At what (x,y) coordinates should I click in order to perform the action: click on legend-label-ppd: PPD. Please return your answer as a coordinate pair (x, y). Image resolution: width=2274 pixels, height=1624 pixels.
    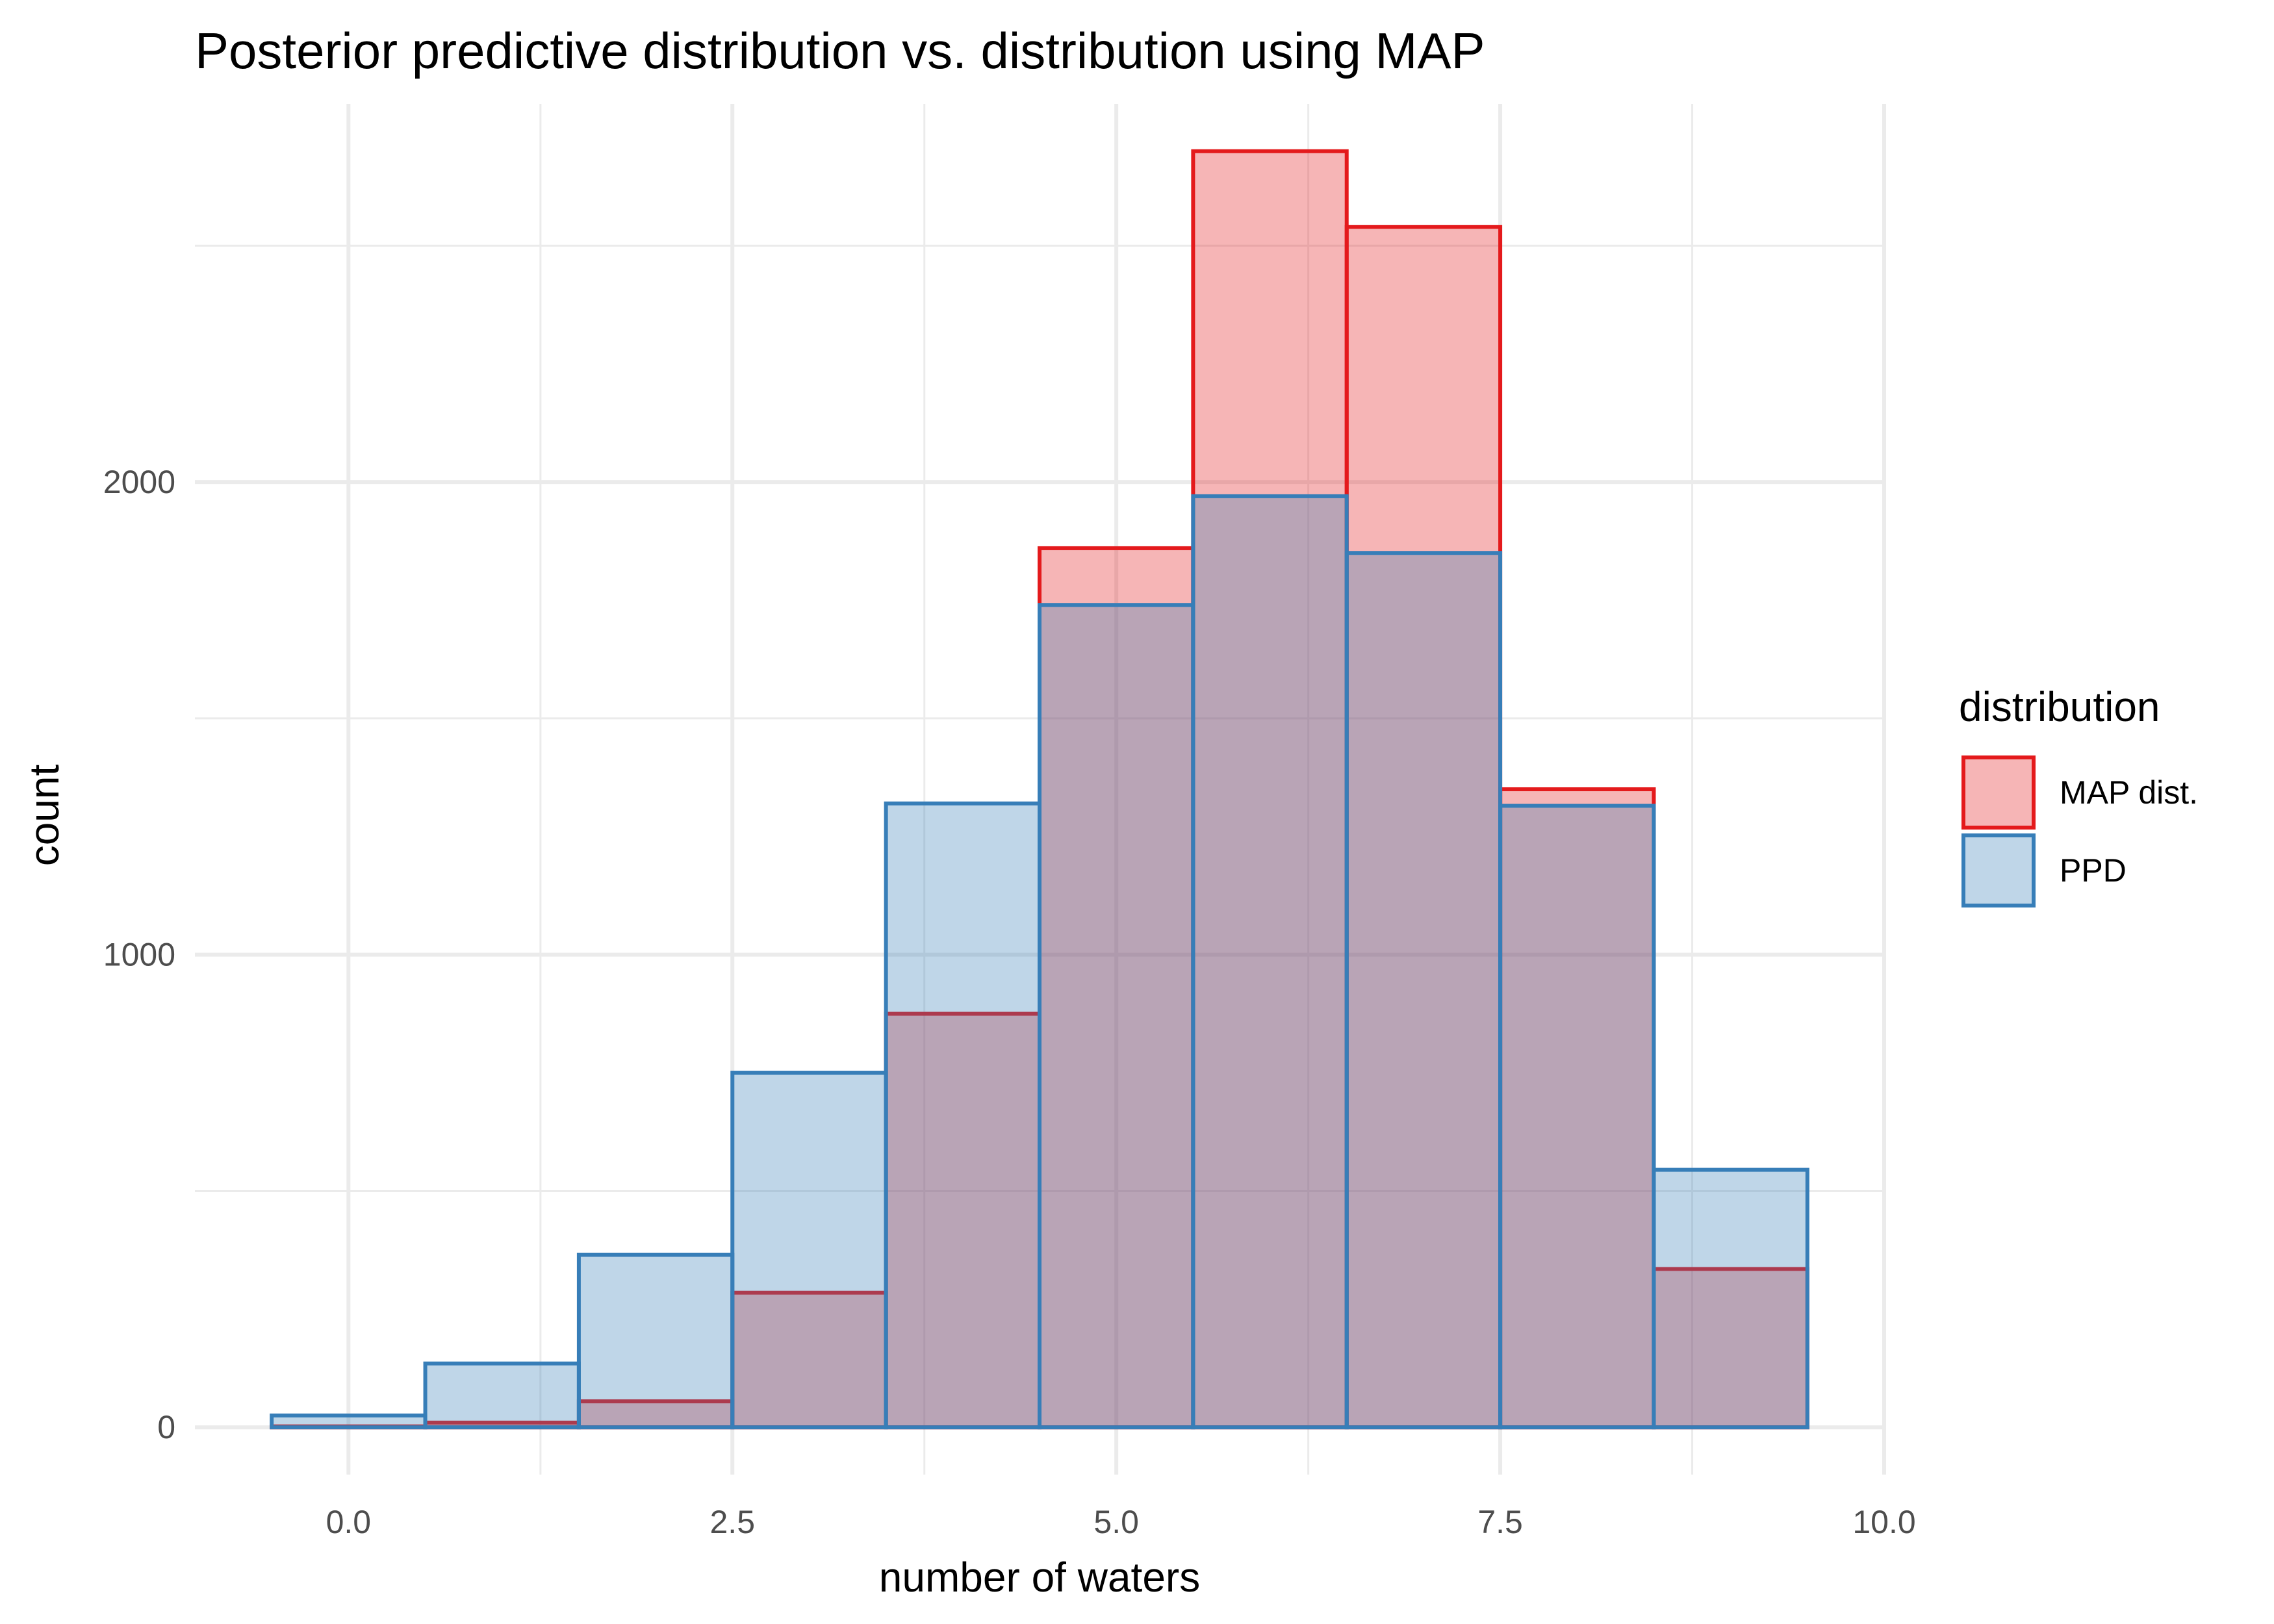
    Looking at the image, I should click on (2093, 870).